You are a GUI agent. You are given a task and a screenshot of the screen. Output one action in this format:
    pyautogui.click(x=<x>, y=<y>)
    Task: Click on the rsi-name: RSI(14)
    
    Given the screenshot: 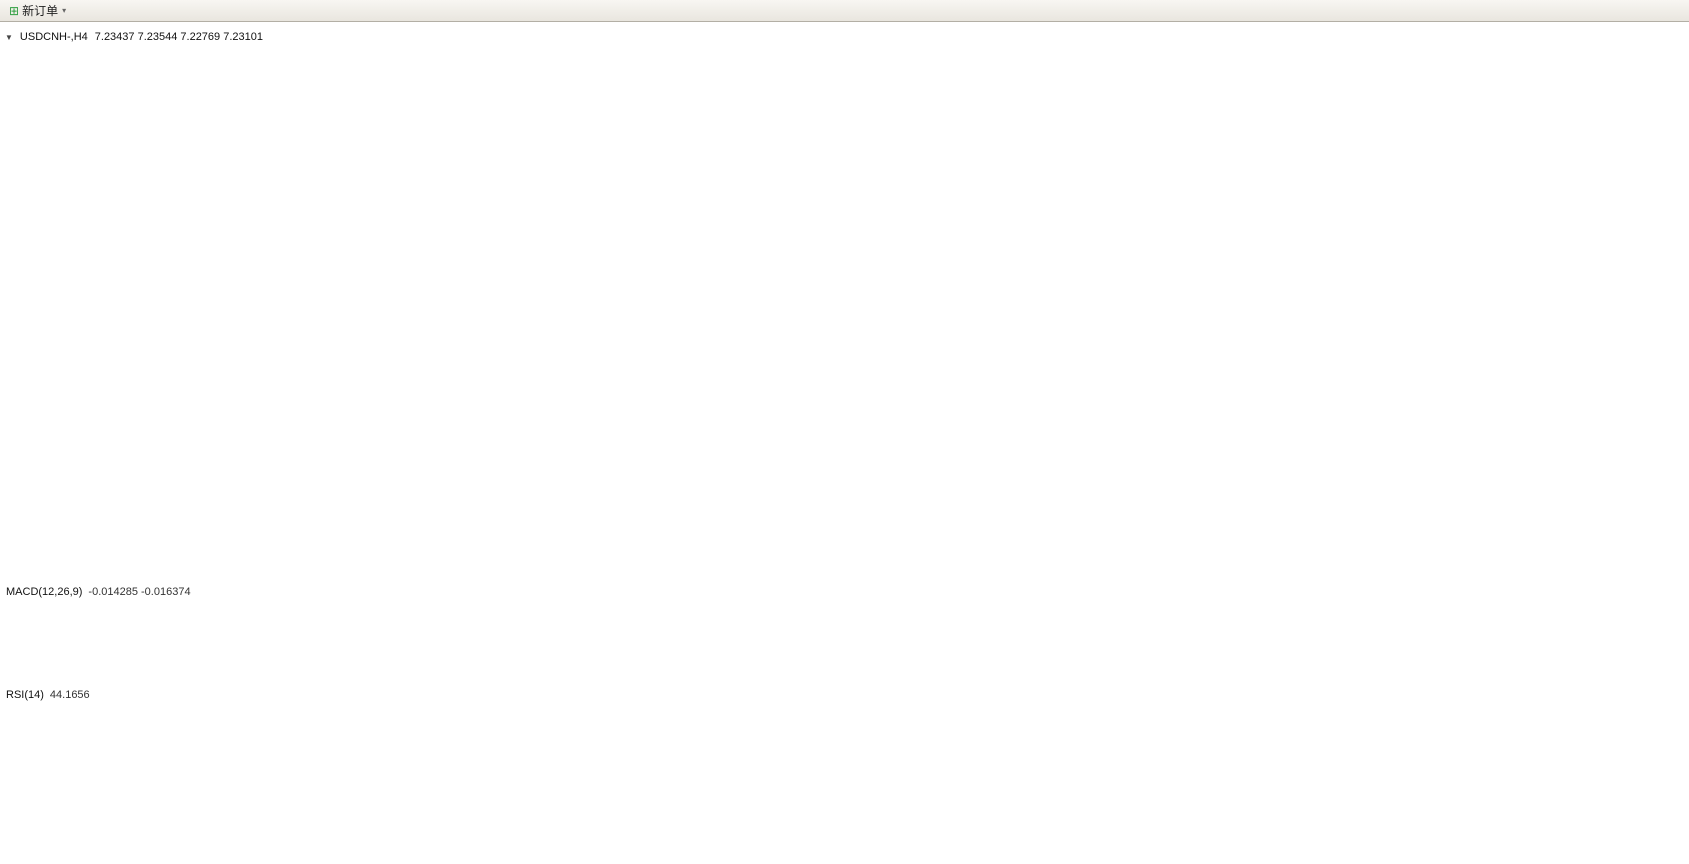 What is the action you would take?
    pyautogui.click(x=25, y=695)
    